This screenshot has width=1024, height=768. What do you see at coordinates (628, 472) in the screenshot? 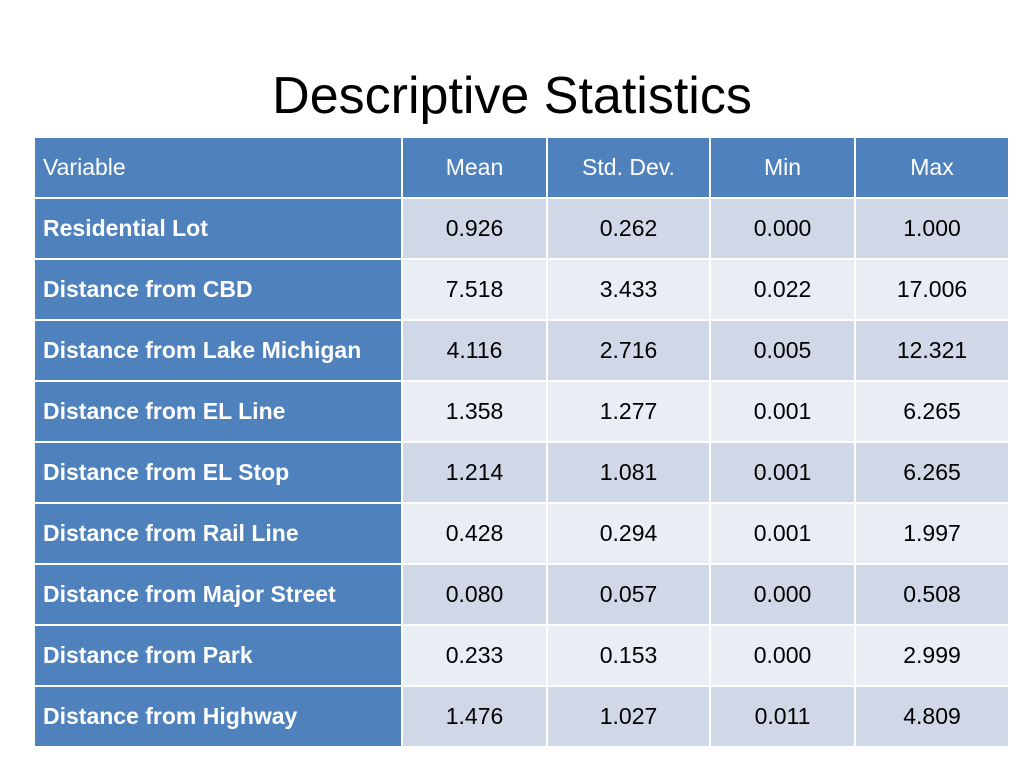
I see `cell-std-dev: 1.081` at bounding box center [628, 472].